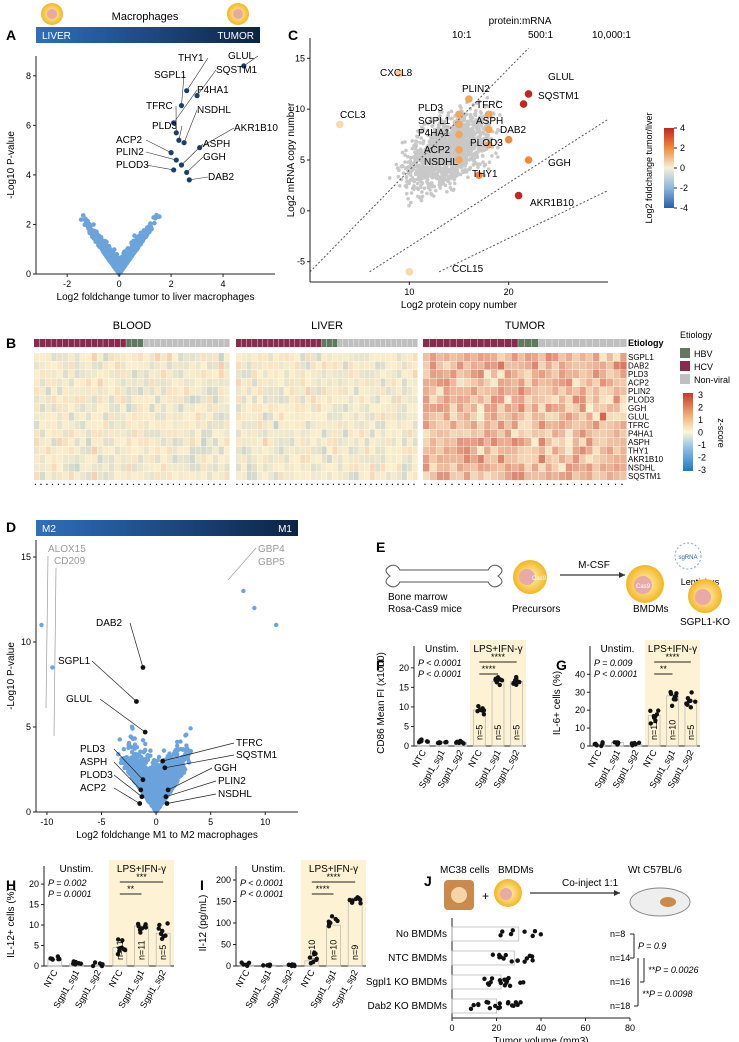 The height and width of the screenshot is (1042, 739). What do you see at coordinates (362, 343) in the screenshot?
I see `etiology-cell` at bounding box center [362, 343].